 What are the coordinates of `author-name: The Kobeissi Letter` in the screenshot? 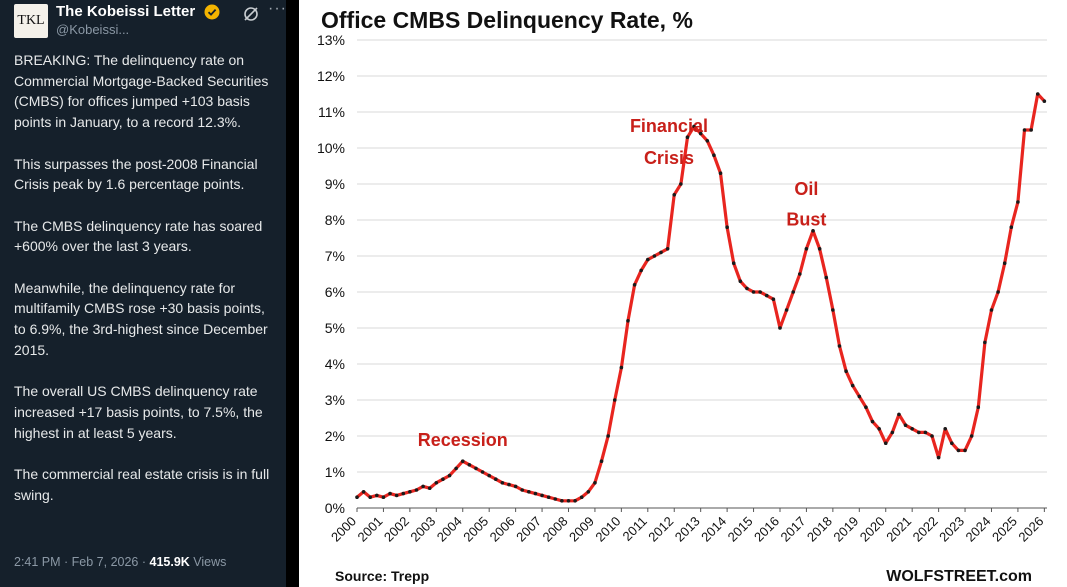 It's located at (126, 11).